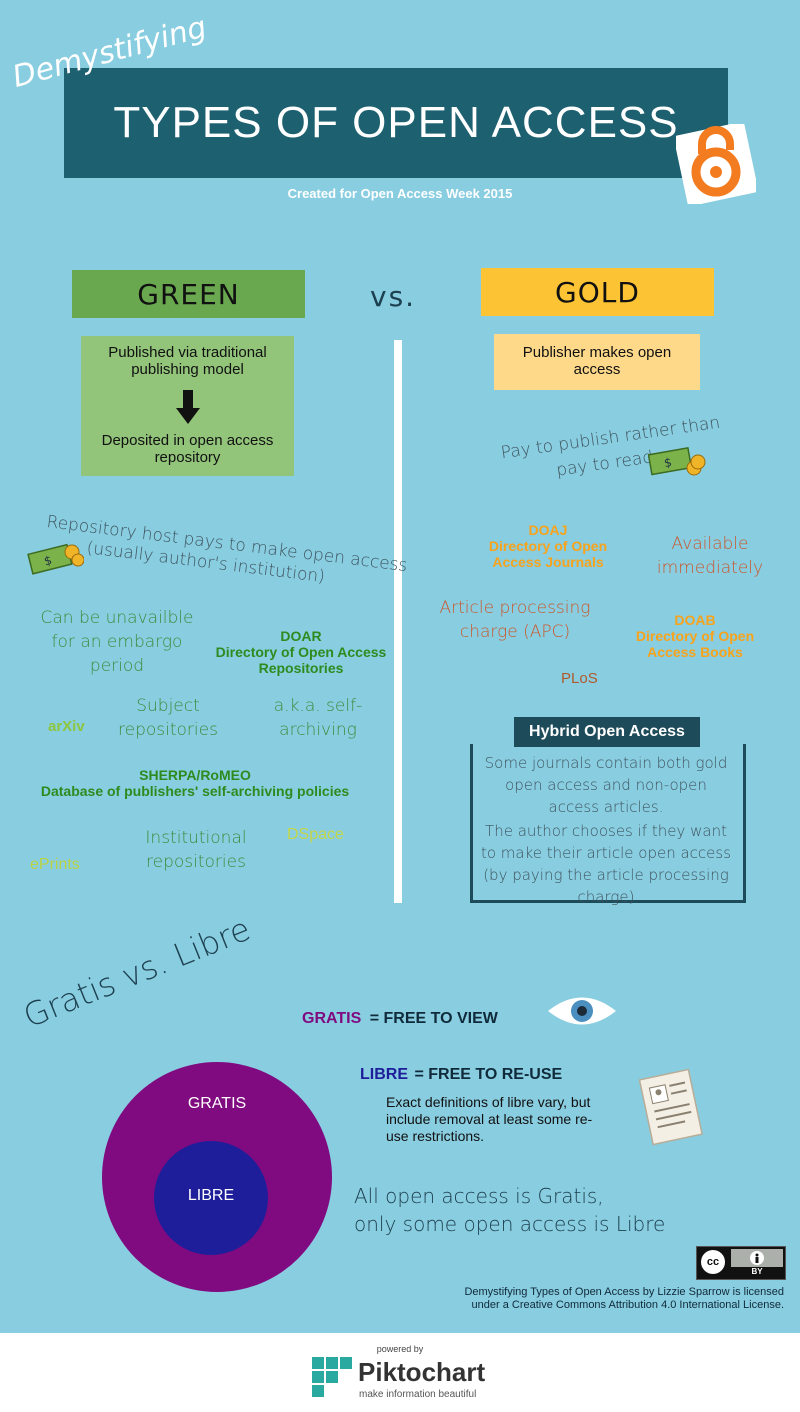  Describe the element at coordinates (393, 296) in the screenshot. I see `vs-label: vs.` at that location.